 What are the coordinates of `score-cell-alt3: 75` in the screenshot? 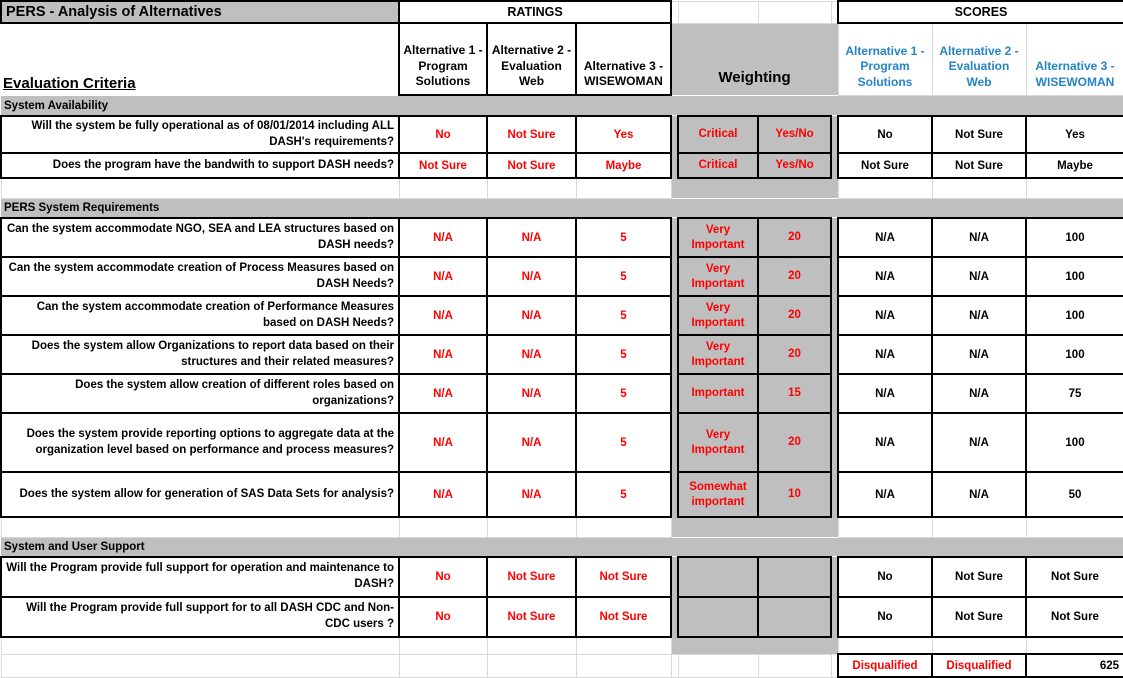 It's located at (1074, 393).